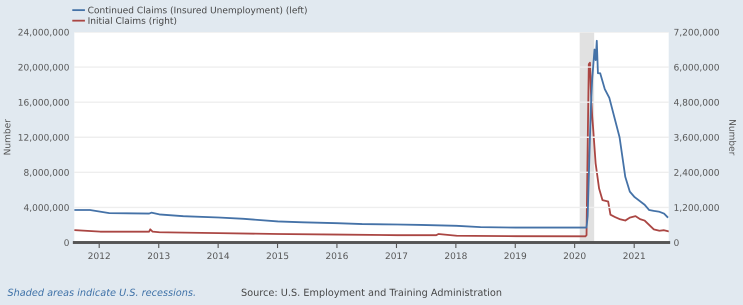  I want to click on source-note: Source: U.S. Employment and Training Administration, so click(372, 293).